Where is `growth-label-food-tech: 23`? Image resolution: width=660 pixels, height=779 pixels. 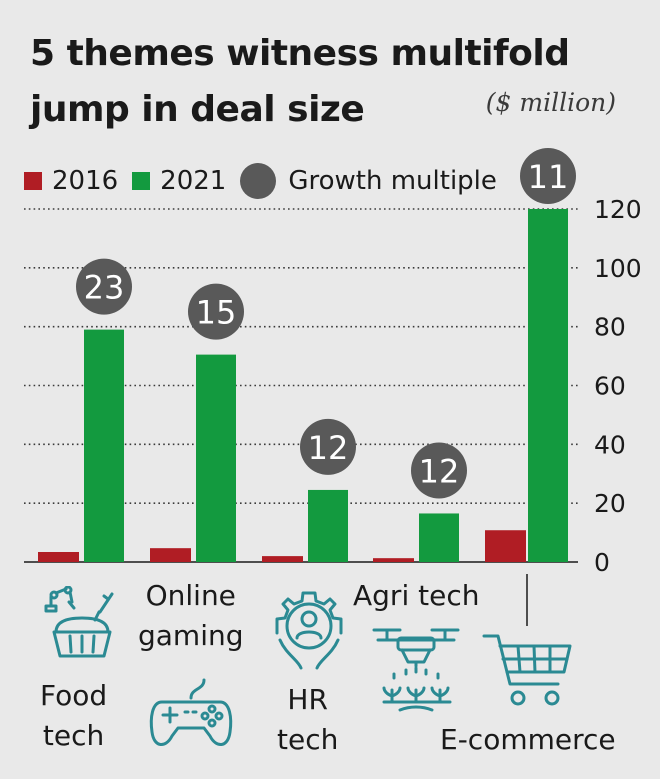
growth-label-food-tech: 23 is located at coordinates (104, 288).